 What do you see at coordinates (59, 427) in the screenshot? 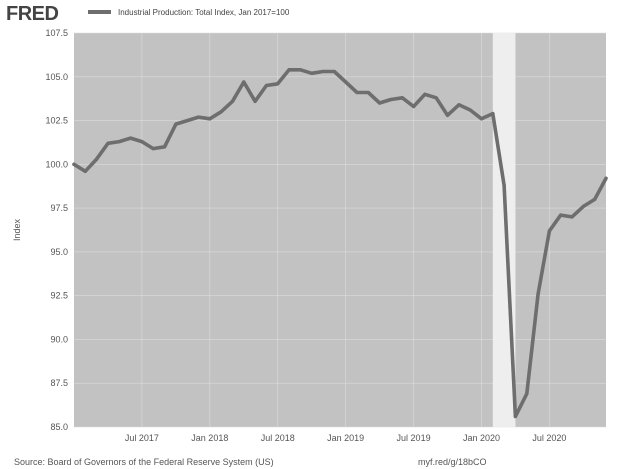
I see `y-tick-label: 85.0` at bounding box center [59, 427].